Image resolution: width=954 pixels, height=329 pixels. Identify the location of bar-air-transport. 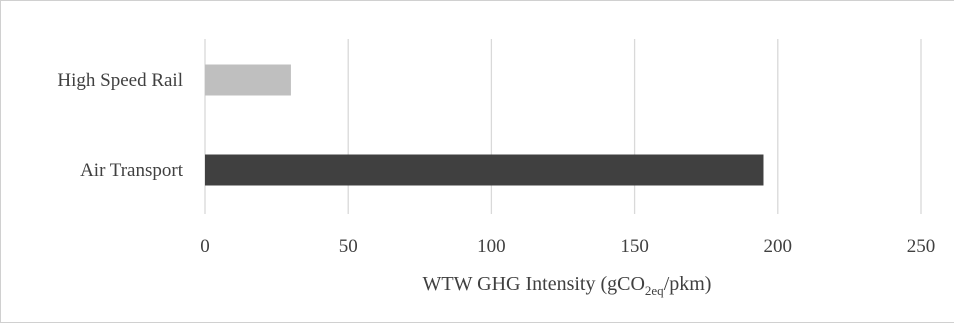
(484, 170).